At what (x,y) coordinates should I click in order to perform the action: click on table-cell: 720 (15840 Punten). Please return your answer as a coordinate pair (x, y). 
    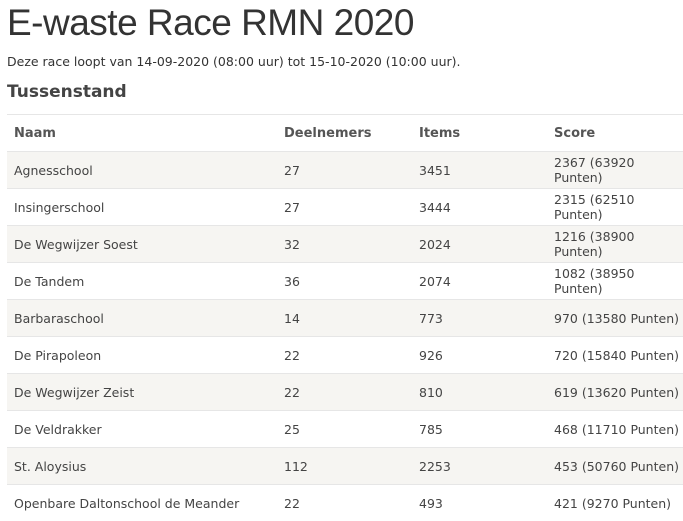
    Looking at the image, I should click on (615, 355).